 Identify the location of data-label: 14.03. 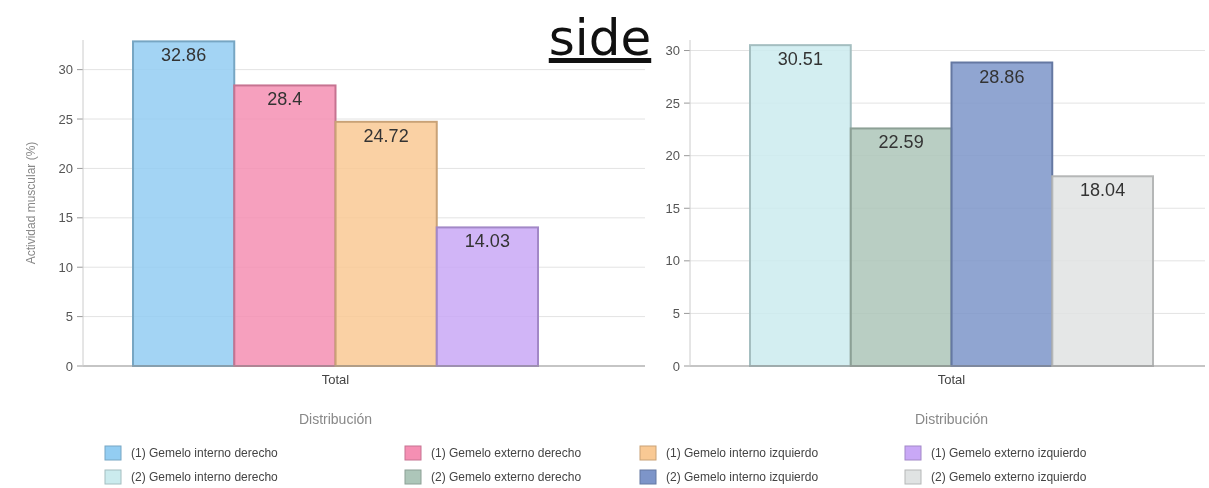
(487, 241).